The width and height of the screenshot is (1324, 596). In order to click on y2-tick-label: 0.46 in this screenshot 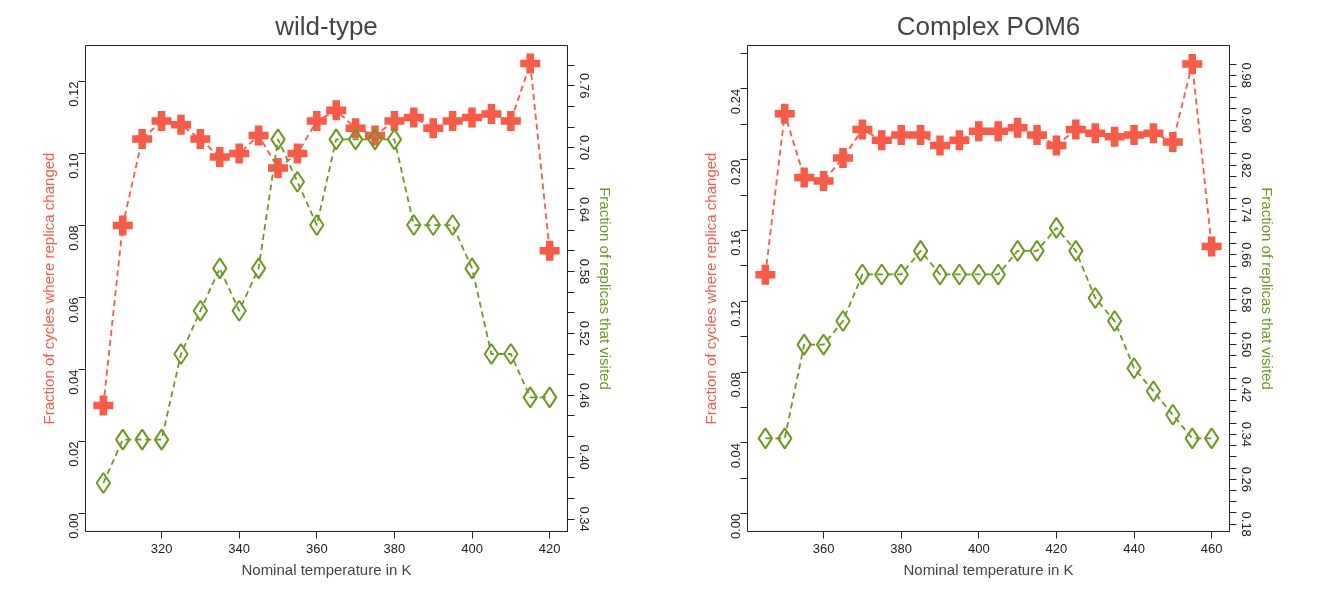, I will do `click(584, 395)`.